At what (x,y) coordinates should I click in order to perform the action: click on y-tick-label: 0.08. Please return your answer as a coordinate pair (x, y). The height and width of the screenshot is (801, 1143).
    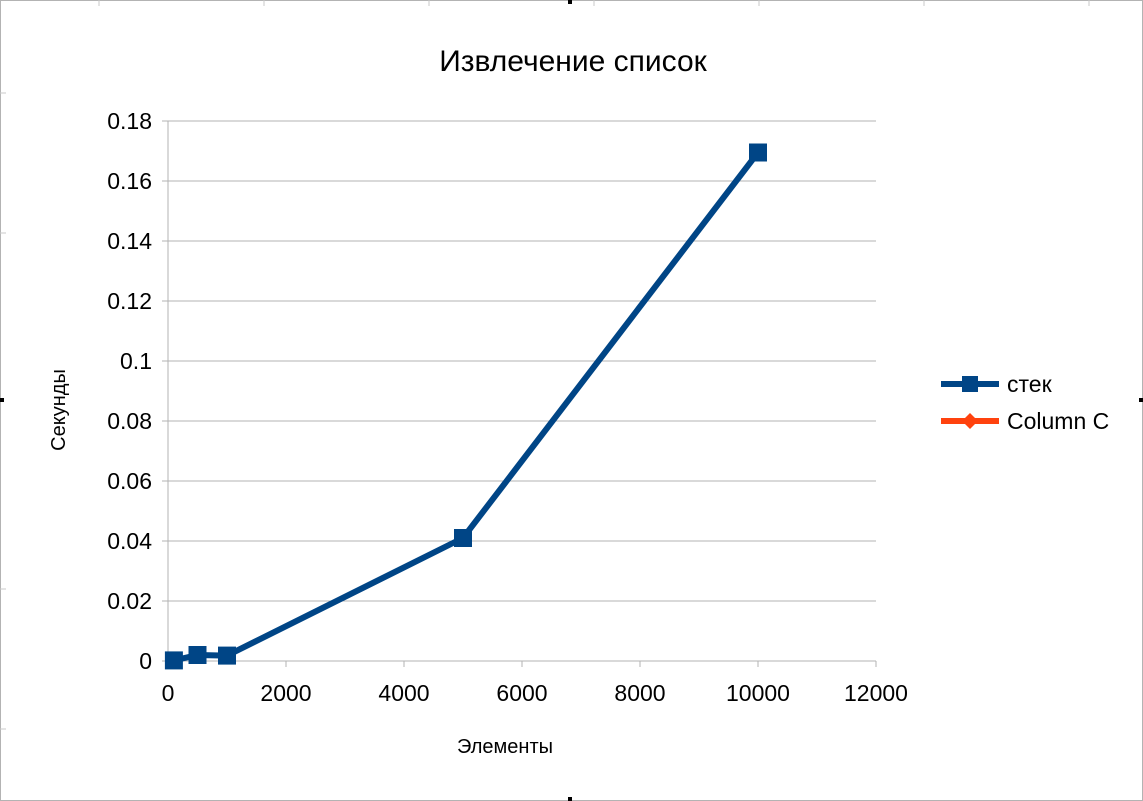
    Looking at the image, I should click on (129, 421).